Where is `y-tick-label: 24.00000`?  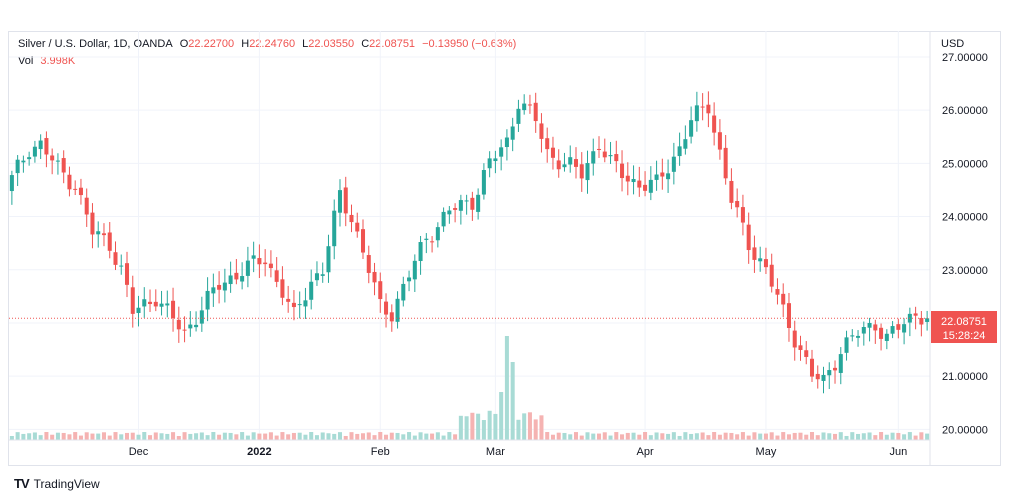 y-tick-label: 24.00000 is located at coordinates (965, 218).